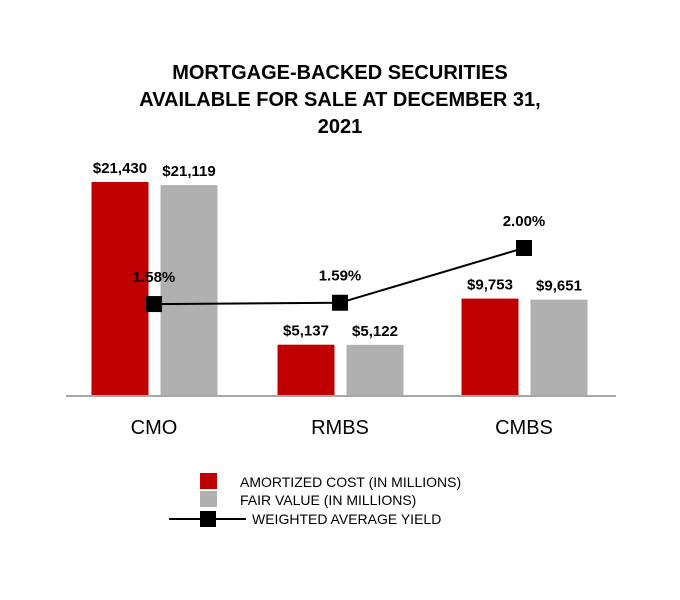 This screenshot has height=600, width=680. I want to click on bar-cmo-amortized-cost, so click(120, 289).